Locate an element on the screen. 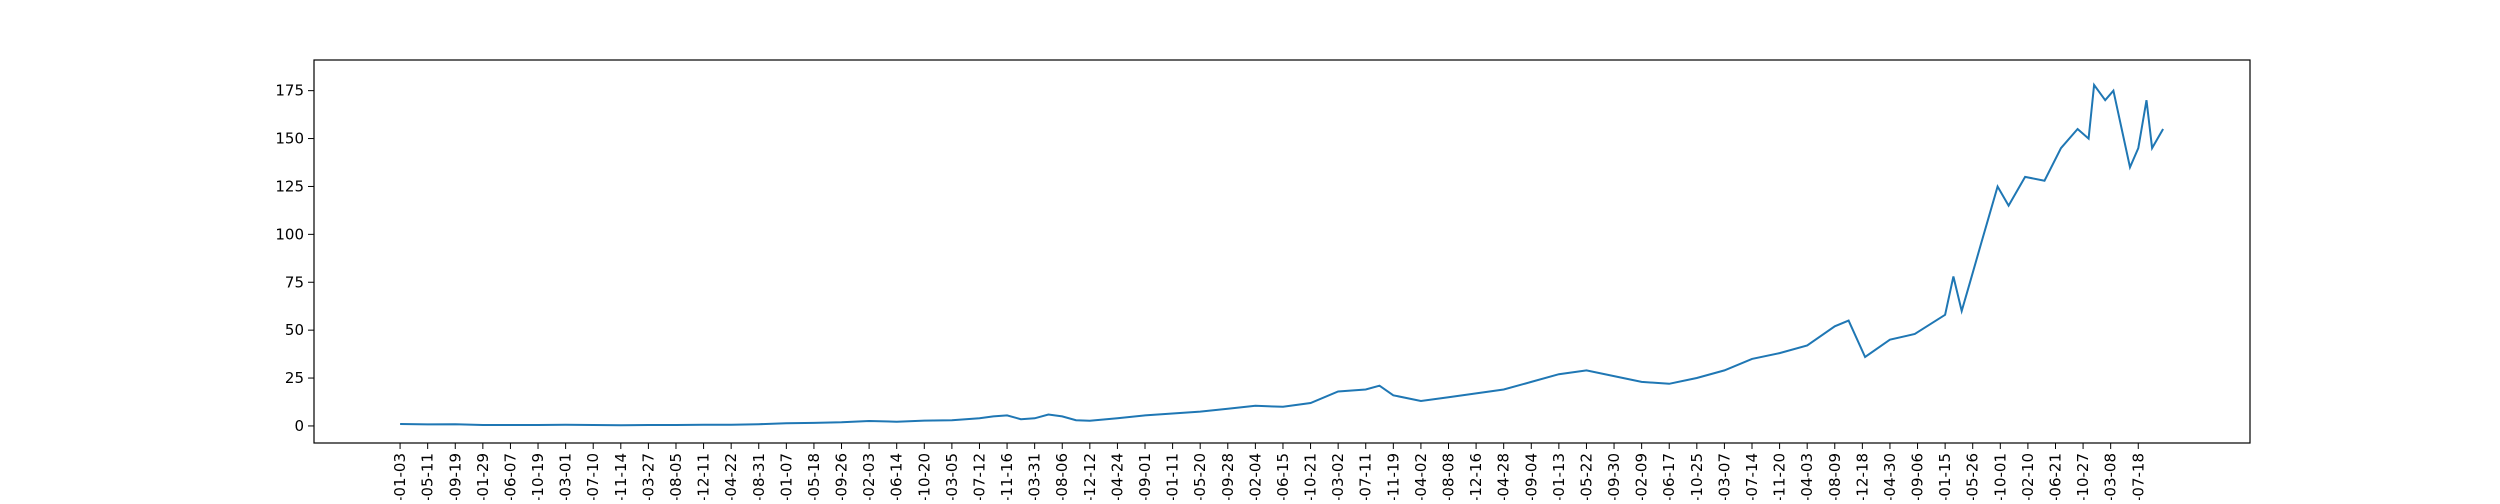 Image resolution: width=2500 pixels, height=504 pixels. x-tick-label: -04-02 is located at coordinates (1421, 476).